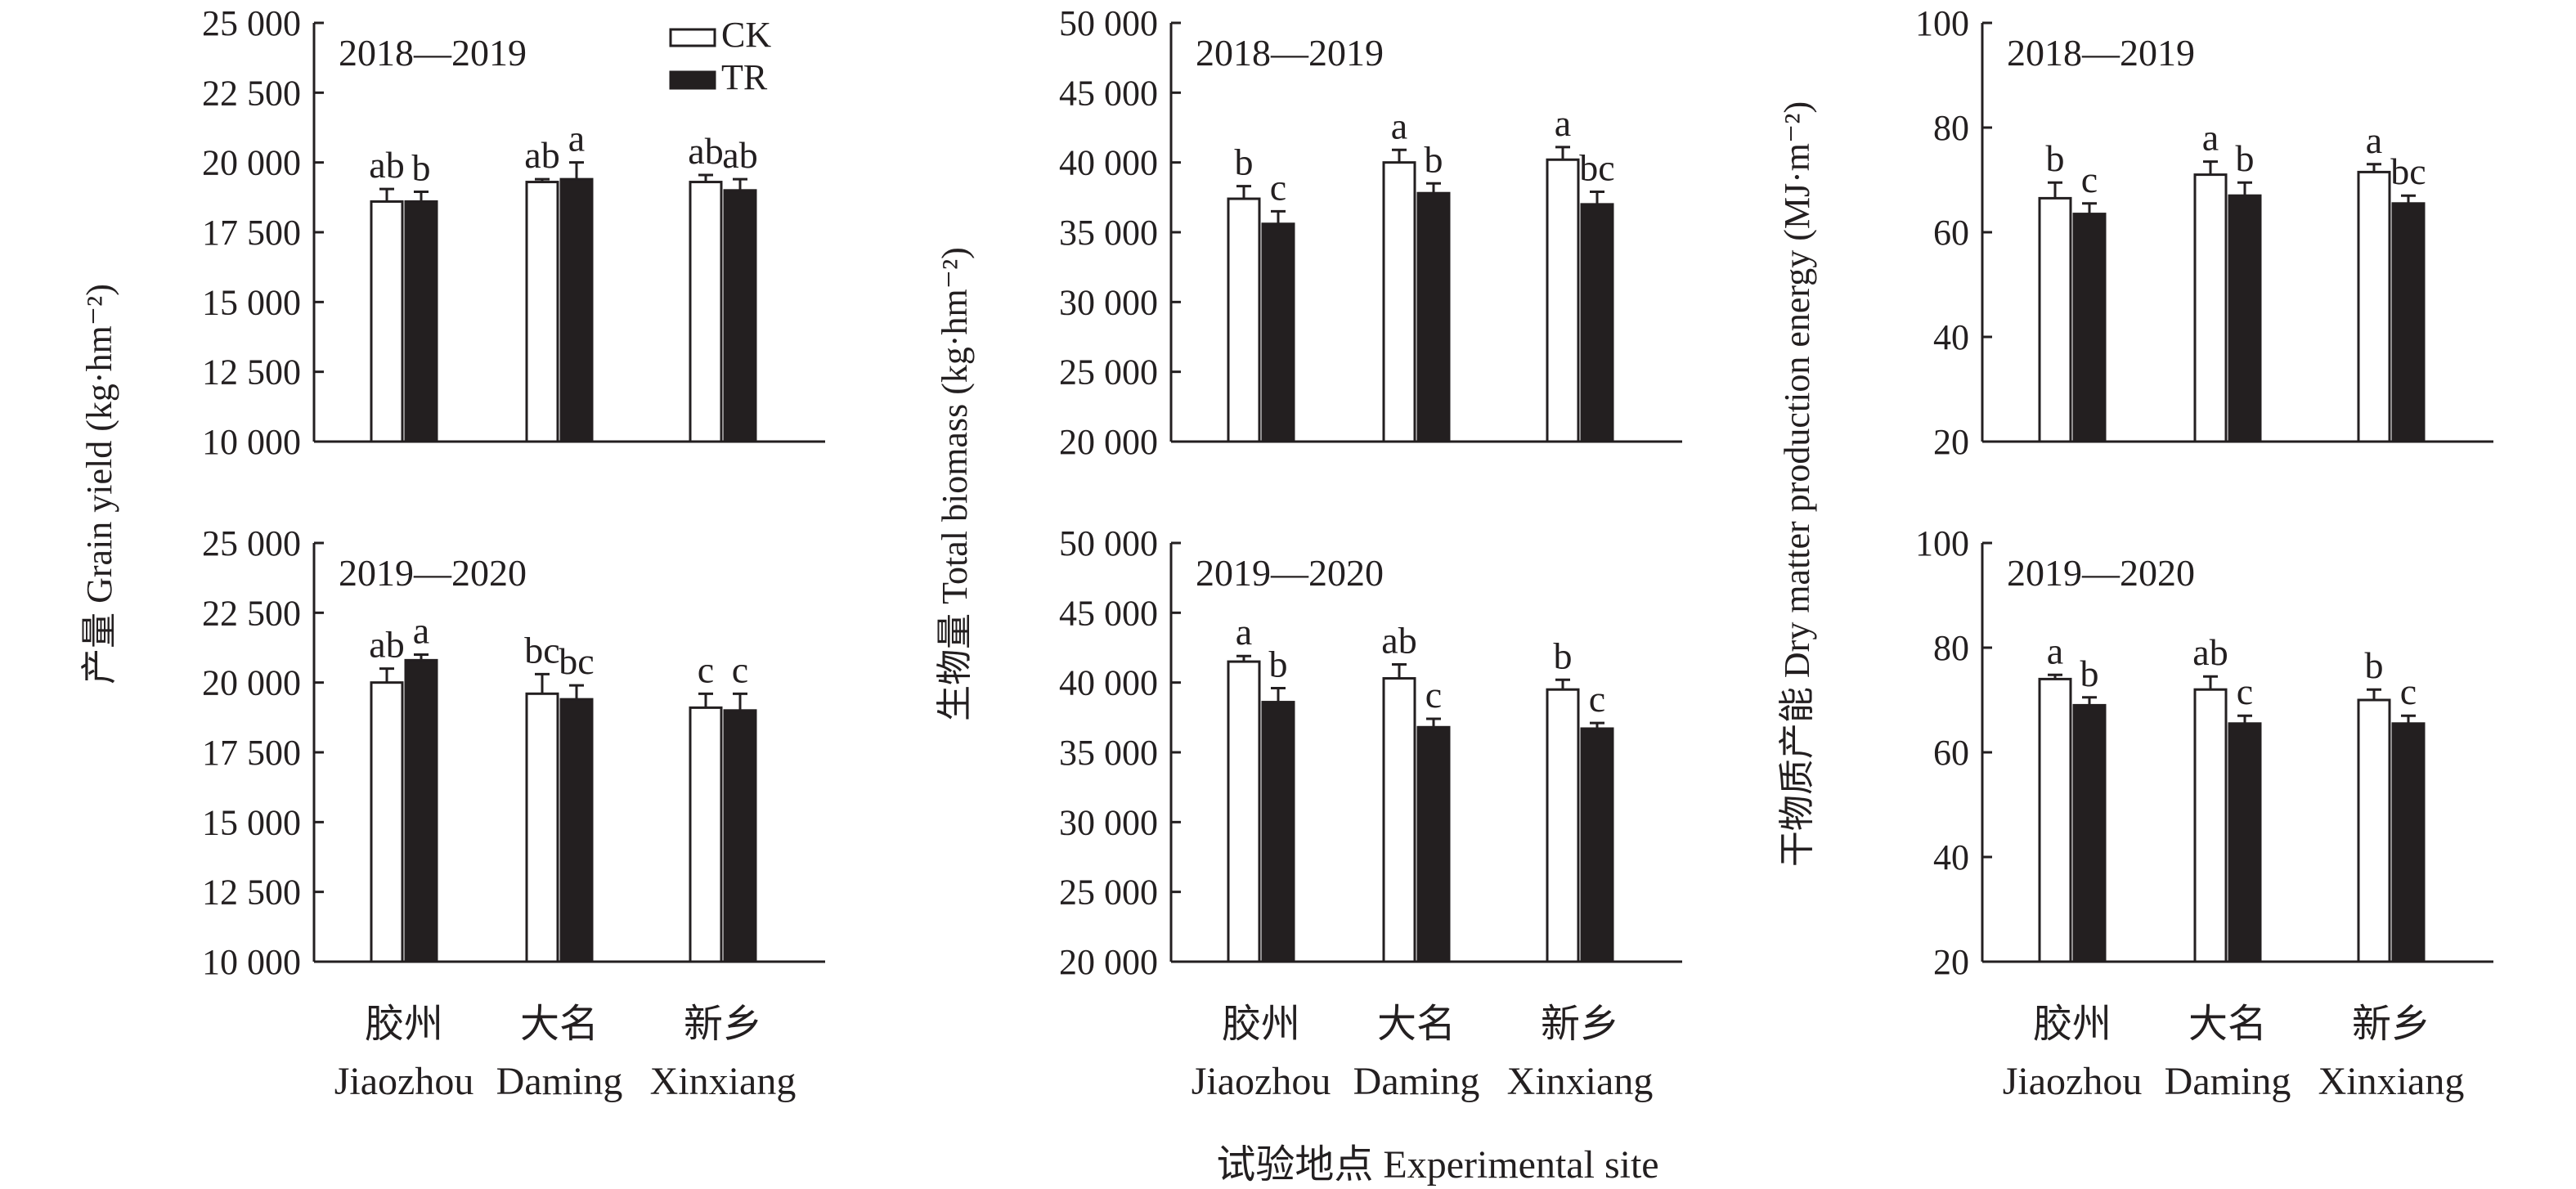 This screenshot has width=2576, height=1189. What do you see at coordinates (251, 962) in the screenshot?
I see `y-tick-label: 10 000` at bounding box center [251, 962].